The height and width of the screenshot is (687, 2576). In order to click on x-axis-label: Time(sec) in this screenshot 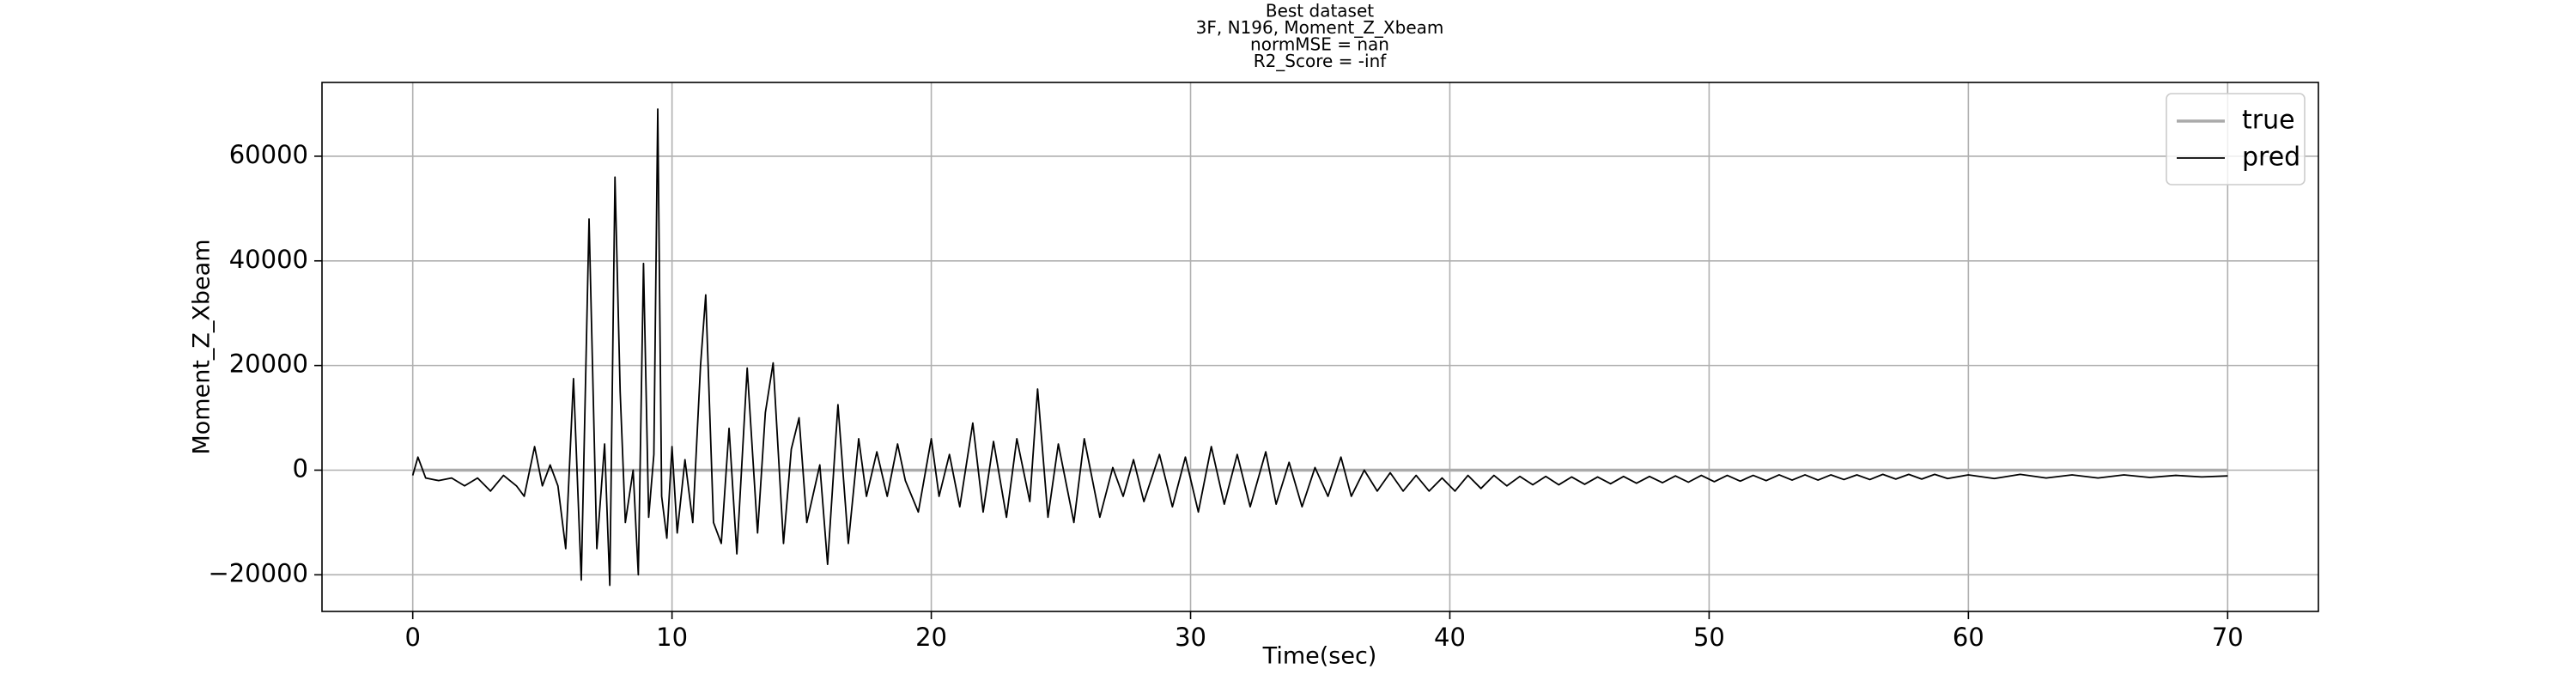, I will do `click(1319, 656)`.